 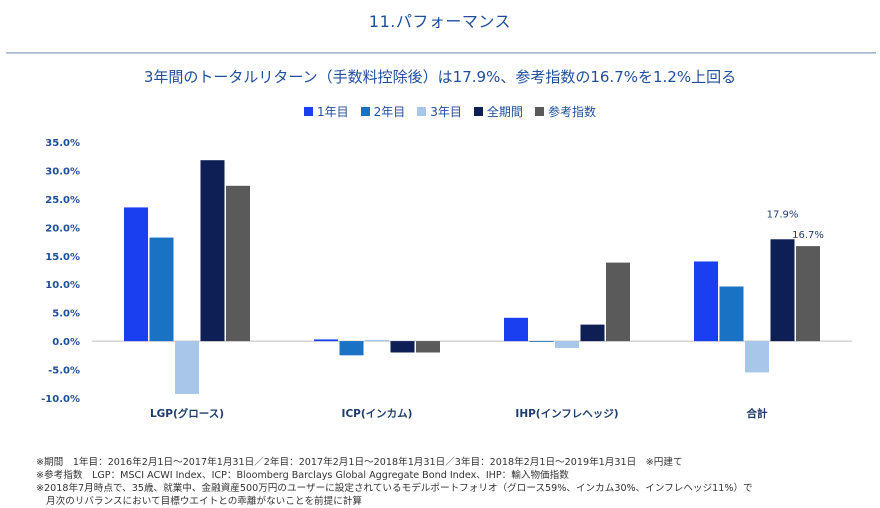 What do you see at coordinates (446, 112) in the screenshot?
I see `legend-label-year3: 3年目` at bounding box center [446, 112].